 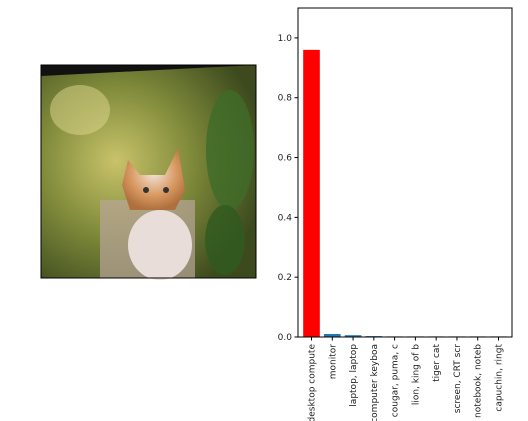 What do you see at coordinates (437, 363) in the screenshot?
I see `x-tick-label: tiger cat` at bounding box center [437, 363].